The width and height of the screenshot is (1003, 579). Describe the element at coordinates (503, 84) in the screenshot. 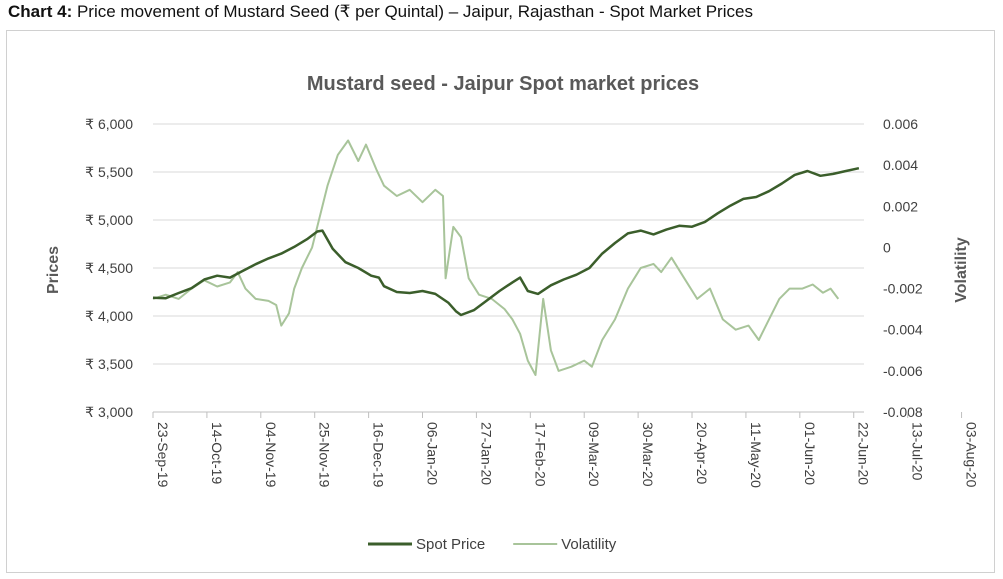

I see `chart-title: Mustard seed - Jaipur Spot market prices` at that location.